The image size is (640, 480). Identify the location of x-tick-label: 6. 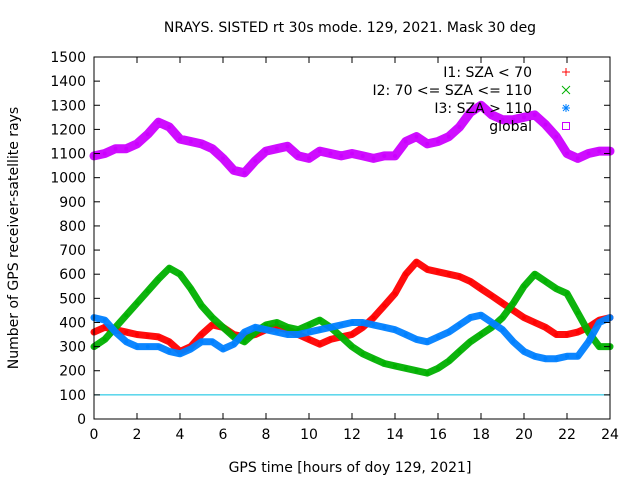
(223, 435).